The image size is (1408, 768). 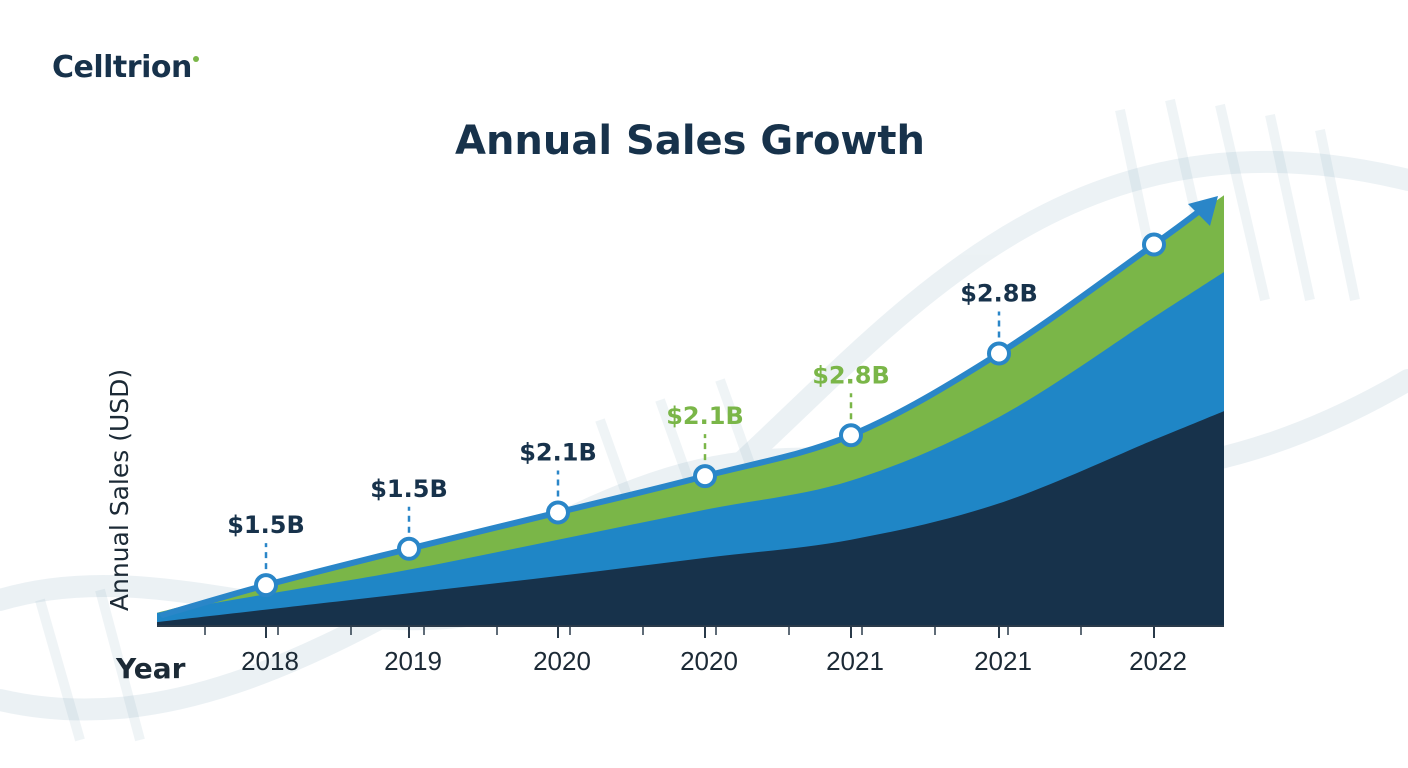 I want to click on x-tick-label: 2019, so click(x=413, y=661).